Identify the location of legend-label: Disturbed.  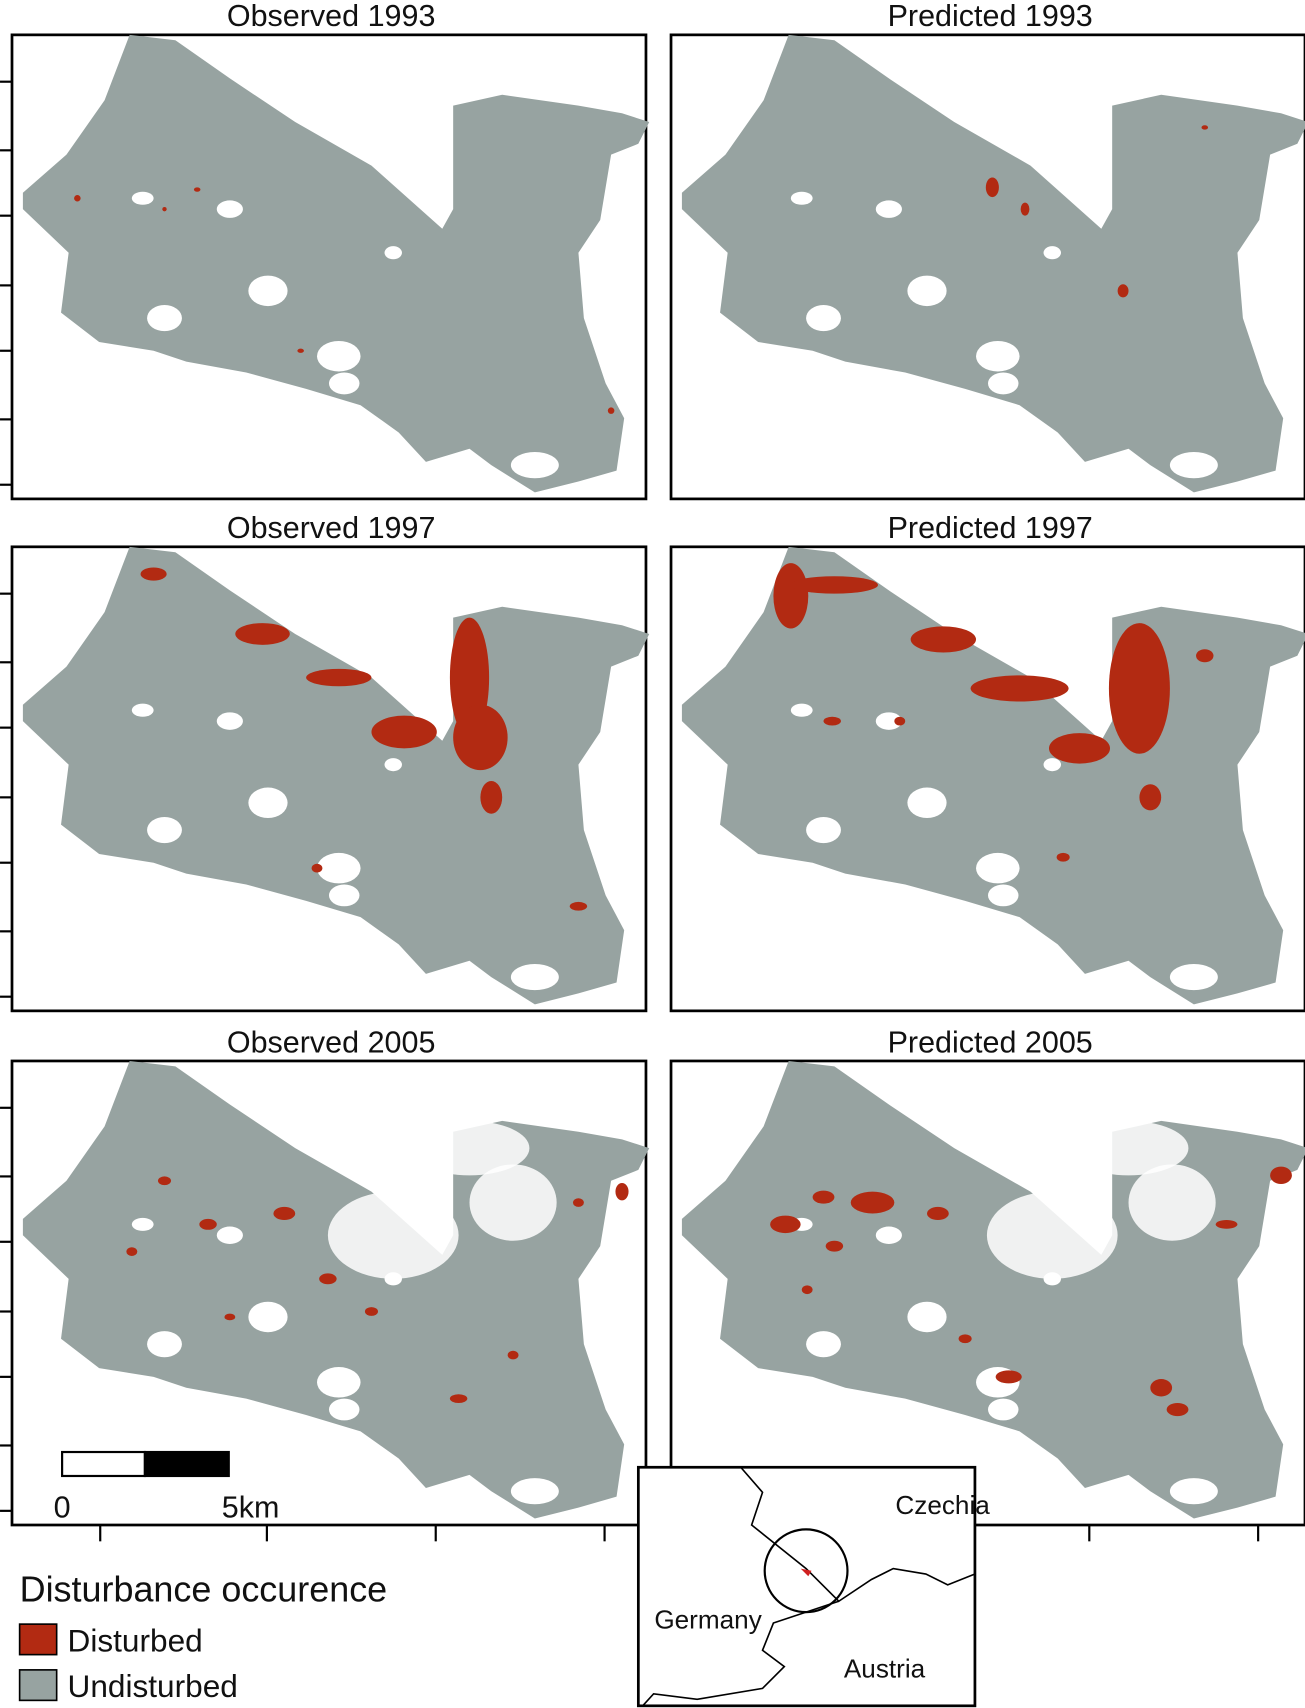
(135, 1640).